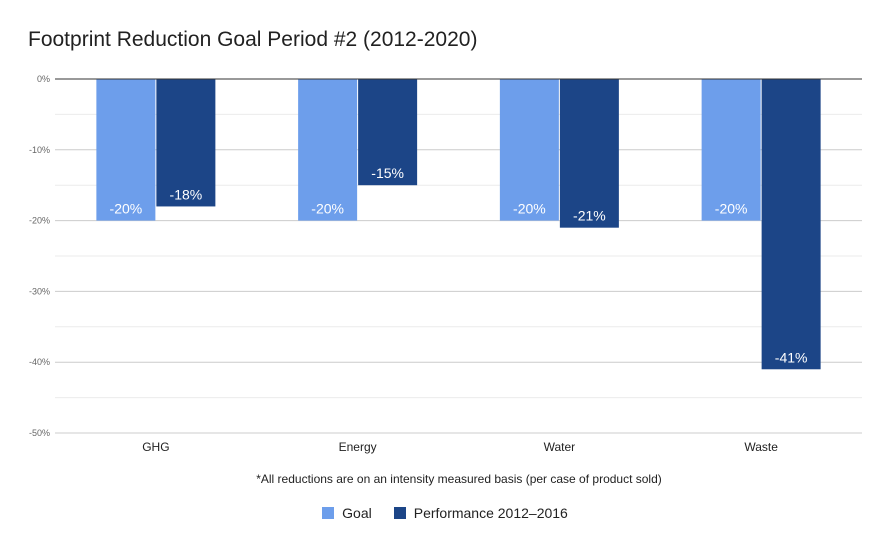  What do you see at coordinates (126, 150) in the screenshot?
I see `bar-ghg-goal` at bounding box center [126, 150].